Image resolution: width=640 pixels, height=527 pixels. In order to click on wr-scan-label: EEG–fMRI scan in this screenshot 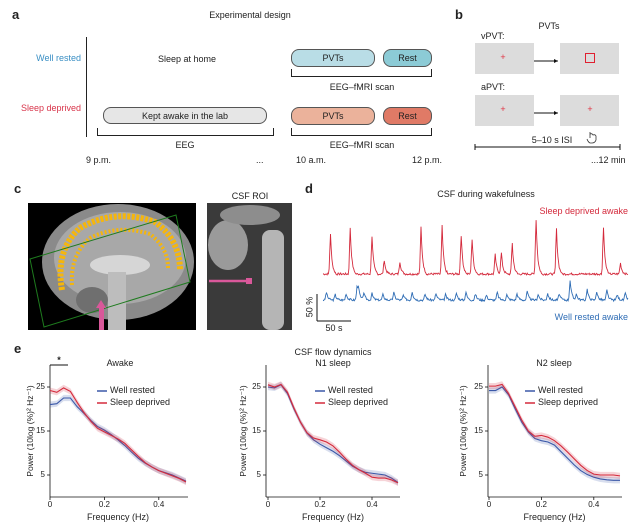, I will do `click(362, 87)`.